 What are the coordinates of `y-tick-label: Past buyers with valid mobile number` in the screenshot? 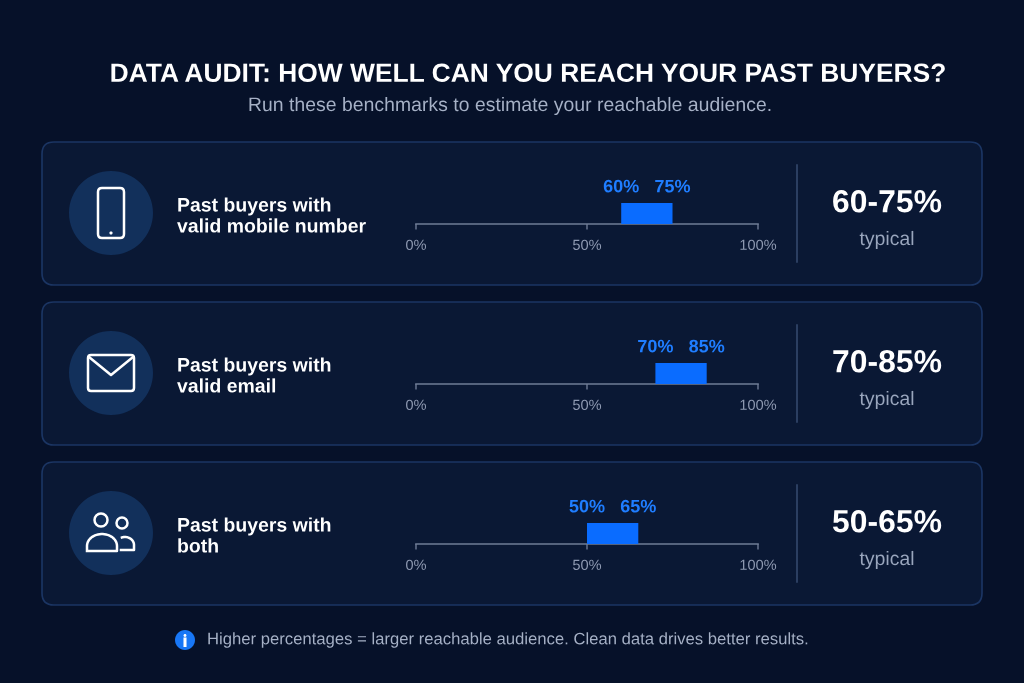 It's located at (271, 215).